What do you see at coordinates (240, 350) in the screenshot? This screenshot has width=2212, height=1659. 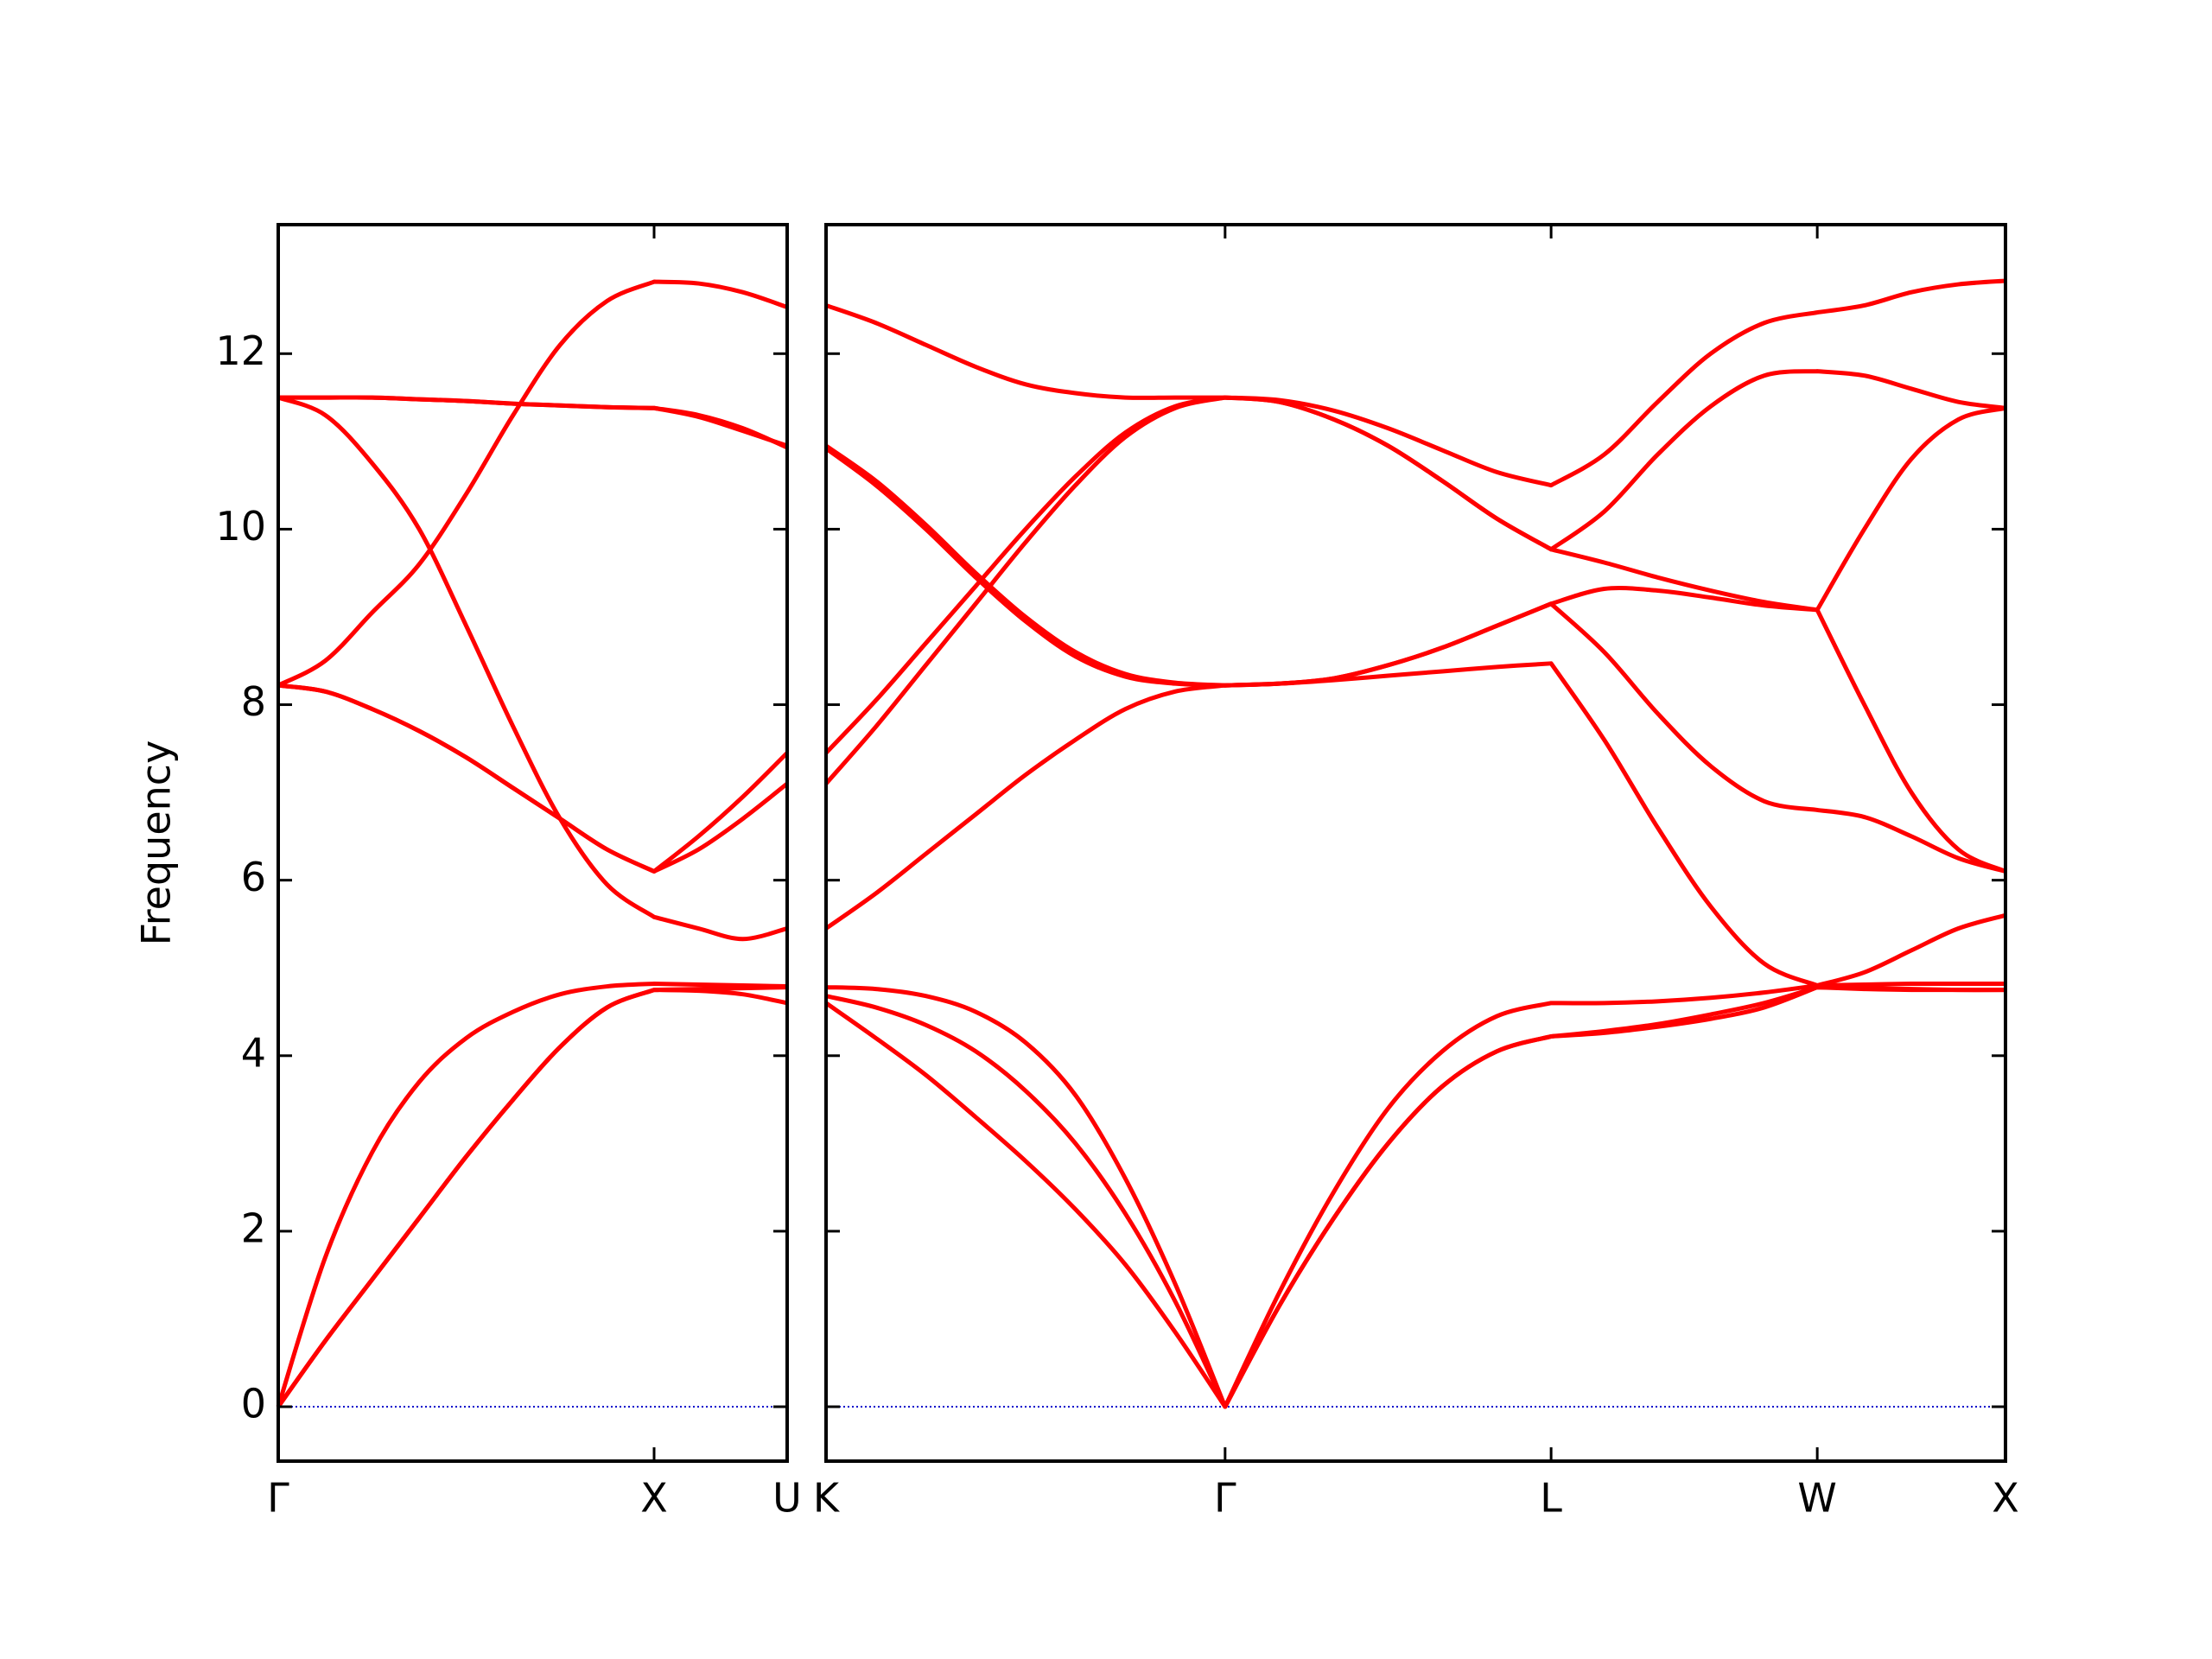 I see `y-tick-label: 12` at bounding box center [240, 350].